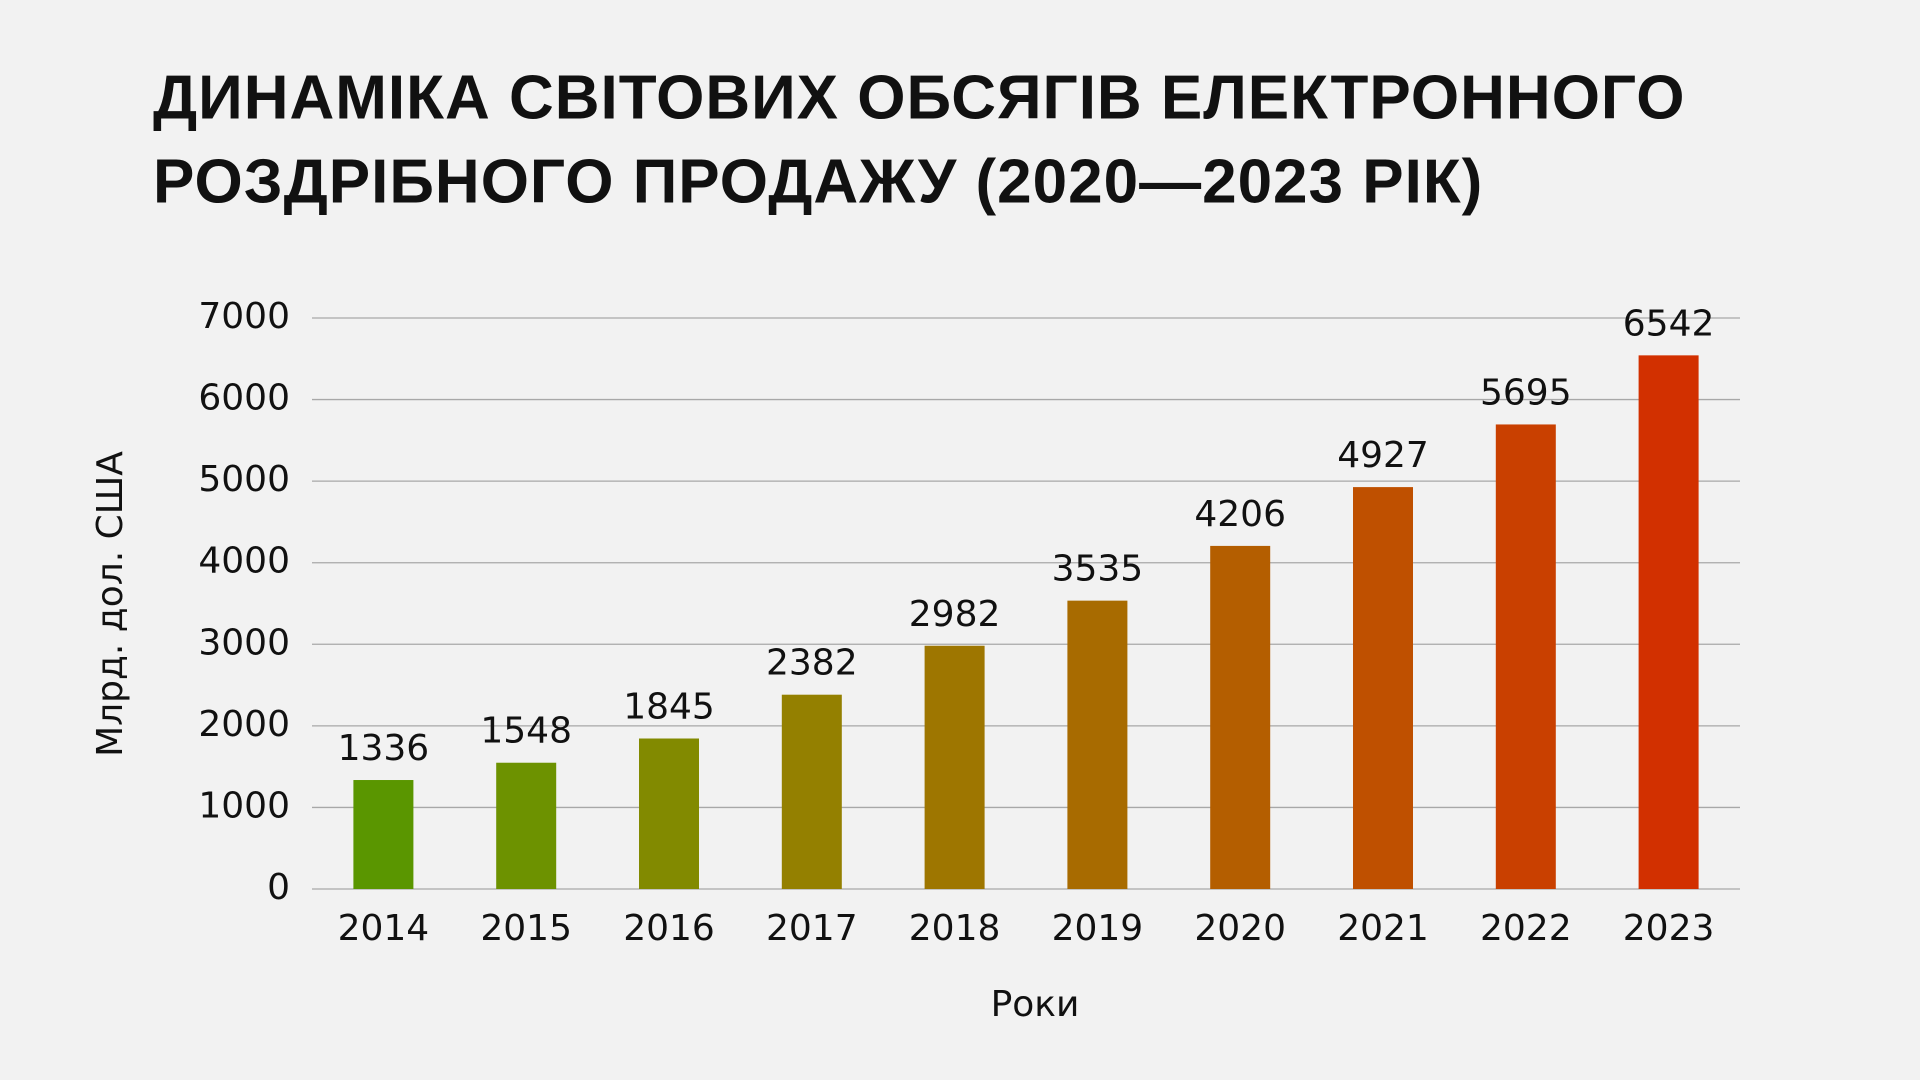 The width and height of the screenshot is (1920, 1080). What do you see at coordinates (818, 181) in the screenshot?
I see `chart-title: РОЗДРІБНОГО ПРОДАЖУ (2020—2023 РІК)` at bounding box center [818, 181].